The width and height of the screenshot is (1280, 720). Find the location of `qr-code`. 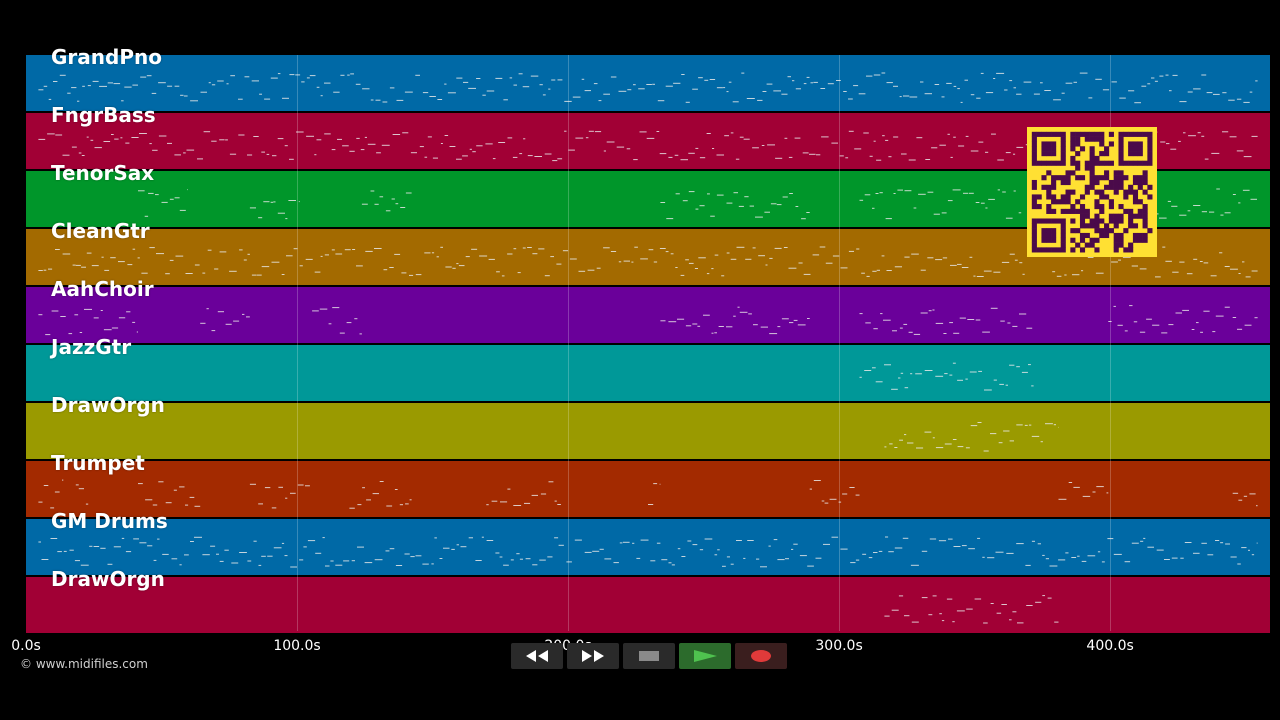

qr-code is located at coordinates (1092, 192).